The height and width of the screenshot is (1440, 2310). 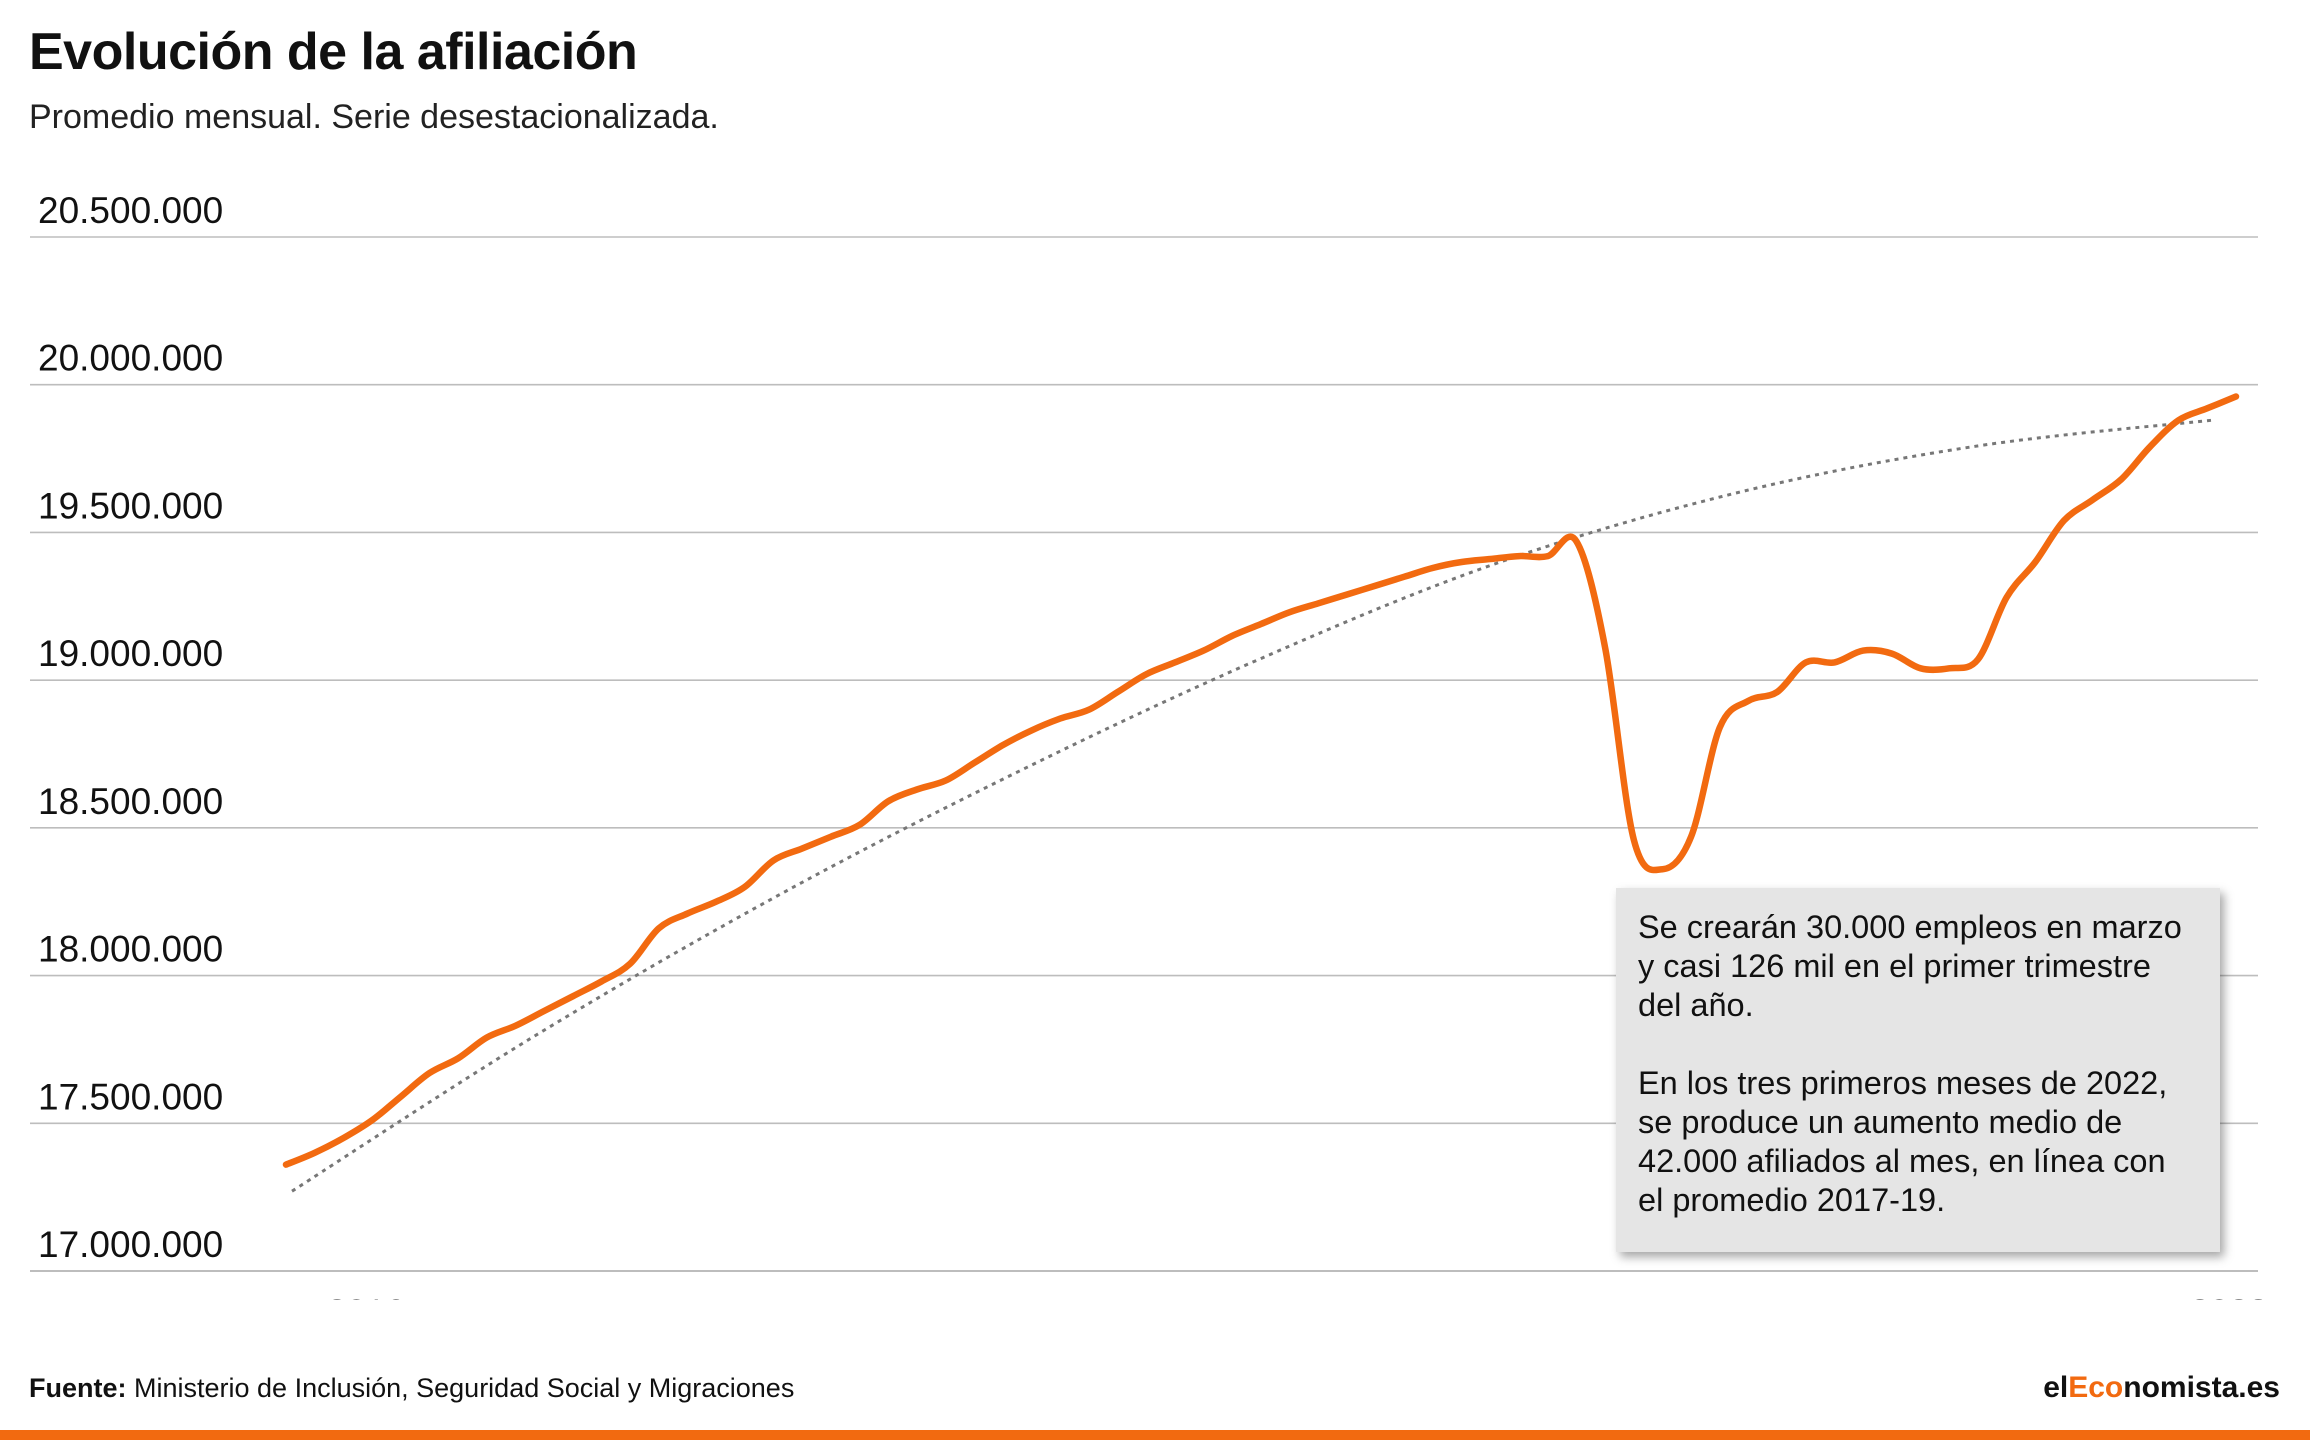 What do you see at coordinates (130, 210) in the screenshot?
I see `y-tick-label: 20.500.000` at bounding box center [130, 210].